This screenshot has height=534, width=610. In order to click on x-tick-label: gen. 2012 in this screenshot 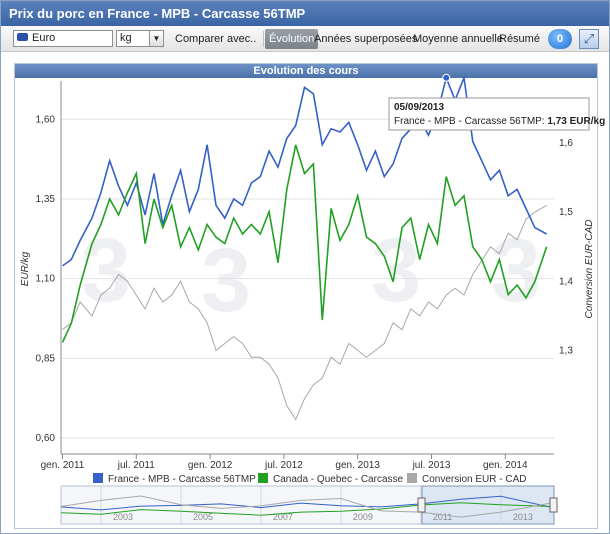, I will do `click(210, 465)`.